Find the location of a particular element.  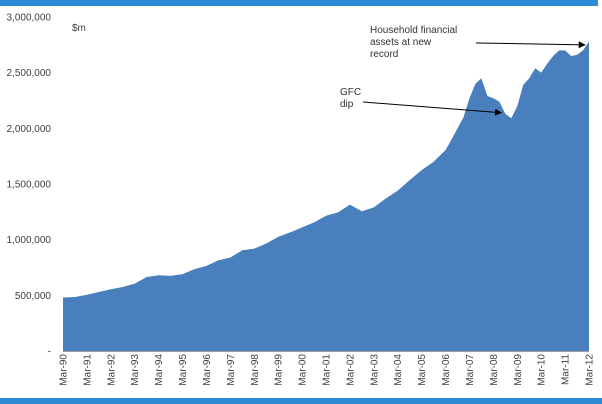

x-tick-label: Mar-03 is located at coordinates (374, 370).